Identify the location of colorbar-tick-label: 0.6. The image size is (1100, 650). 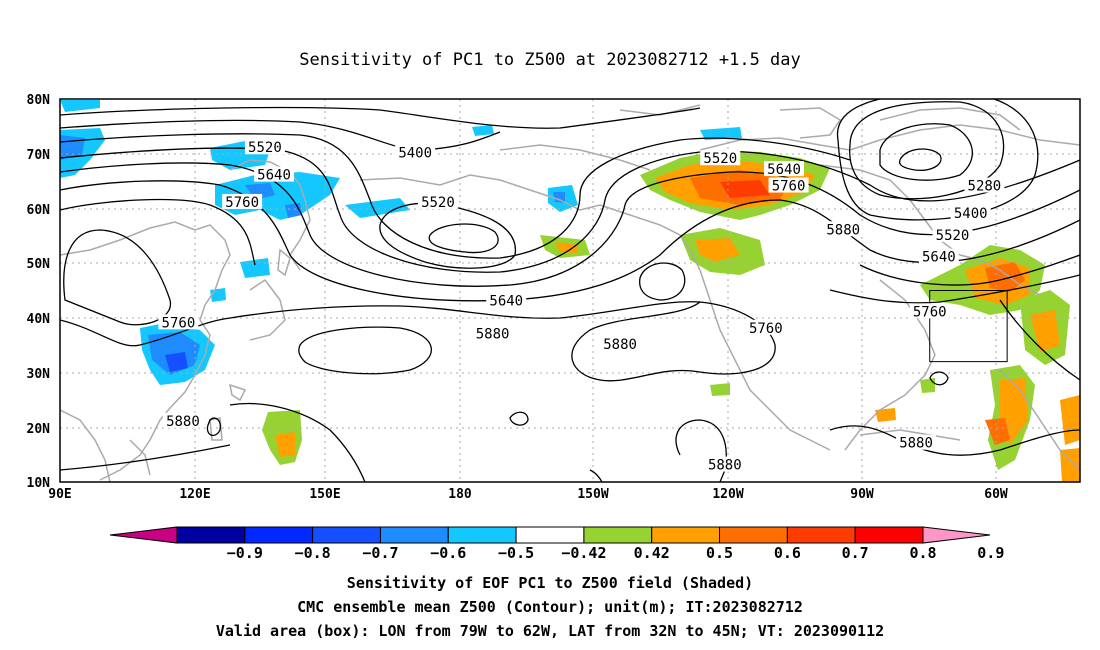
(787, 553).